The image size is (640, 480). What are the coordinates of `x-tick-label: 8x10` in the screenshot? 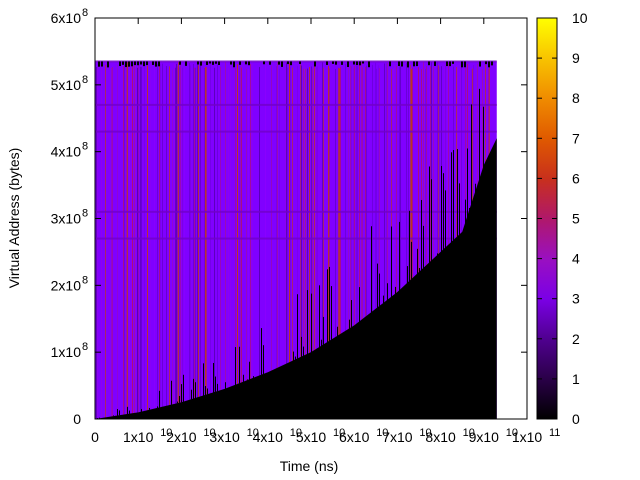 It's located at (440, 437).